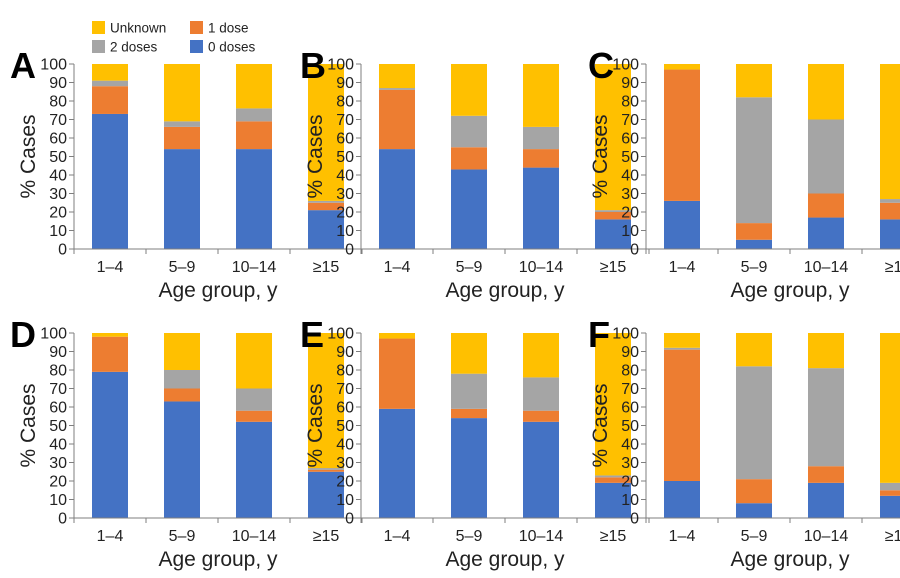 This screenshot has width=900, height=578. What do you see at coordinates (58, 463) in the screenshot?
I see `y-tick-label: 30` at bounding box center [58, 463].